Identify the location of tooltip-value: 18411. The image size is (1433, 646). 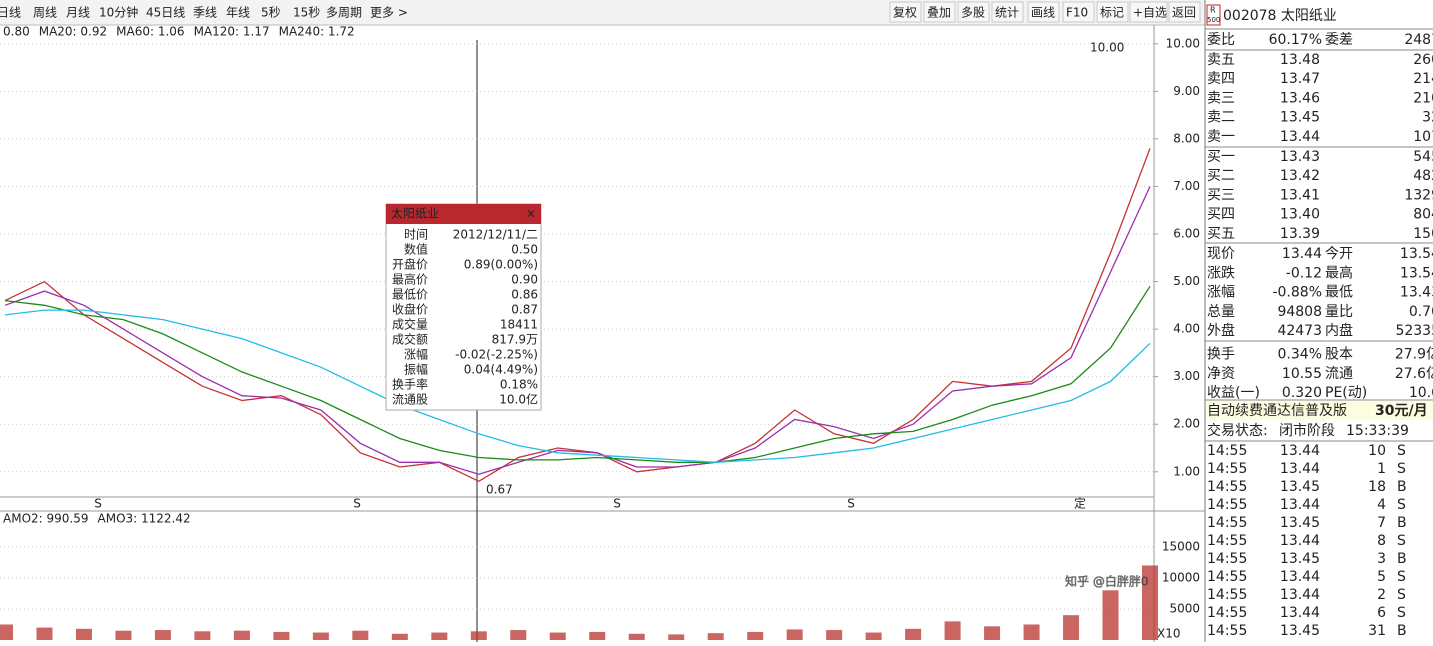
(519, 325).